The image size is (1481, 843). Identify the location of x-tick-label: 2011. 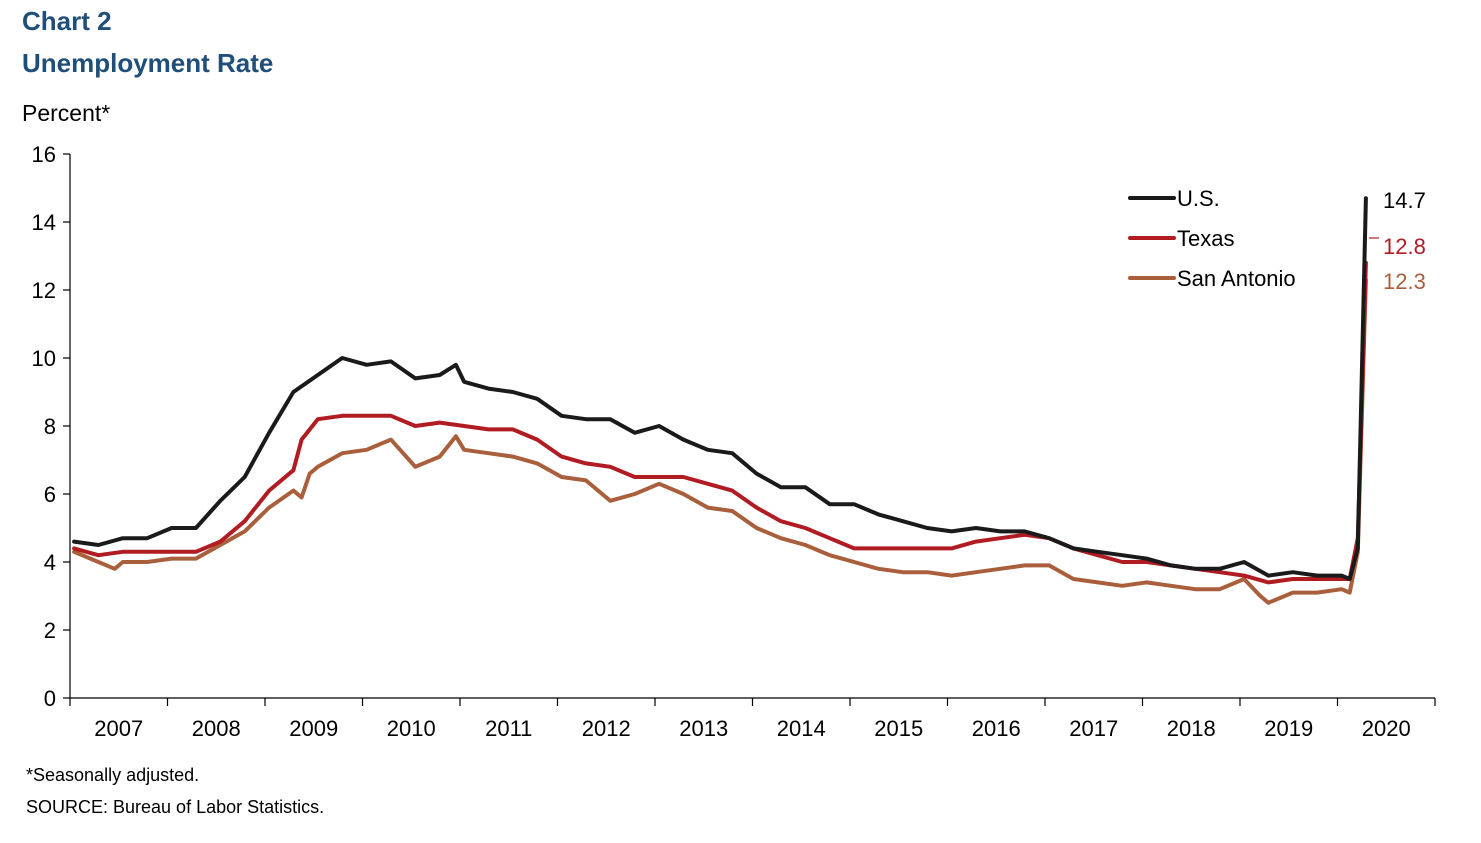
(508, 728).